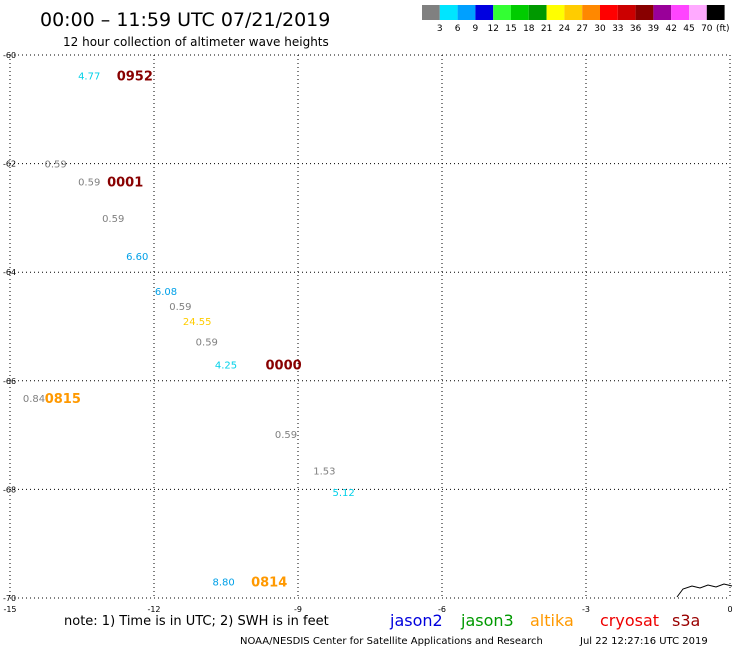 This screenshot has height=650, width=740. I want to click on satellite-jason3: jason3, so click(487, 620).